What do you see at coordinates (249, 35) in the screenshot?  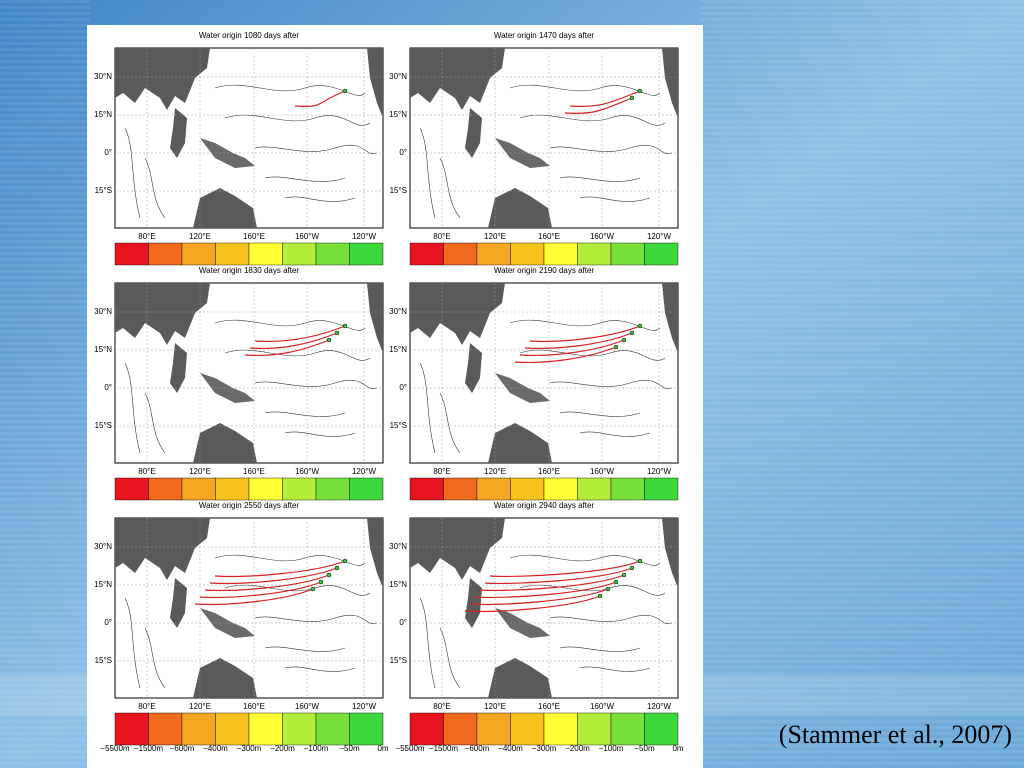 I see `panel-title: Water origin 1080 days after` at bounding box center [249, 35].